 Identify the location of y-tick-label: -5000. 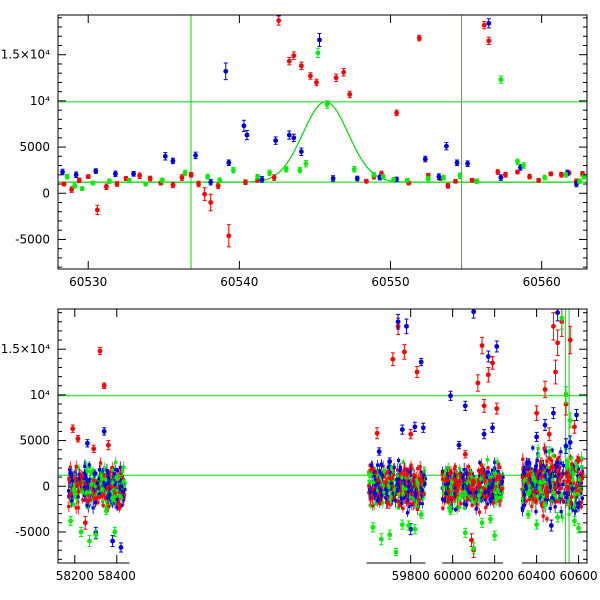
(32, 532).